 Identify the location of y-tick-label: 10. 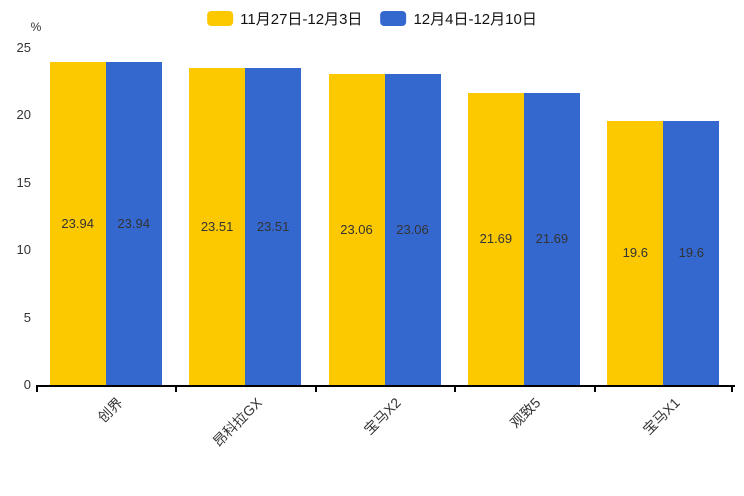
(23, 250).